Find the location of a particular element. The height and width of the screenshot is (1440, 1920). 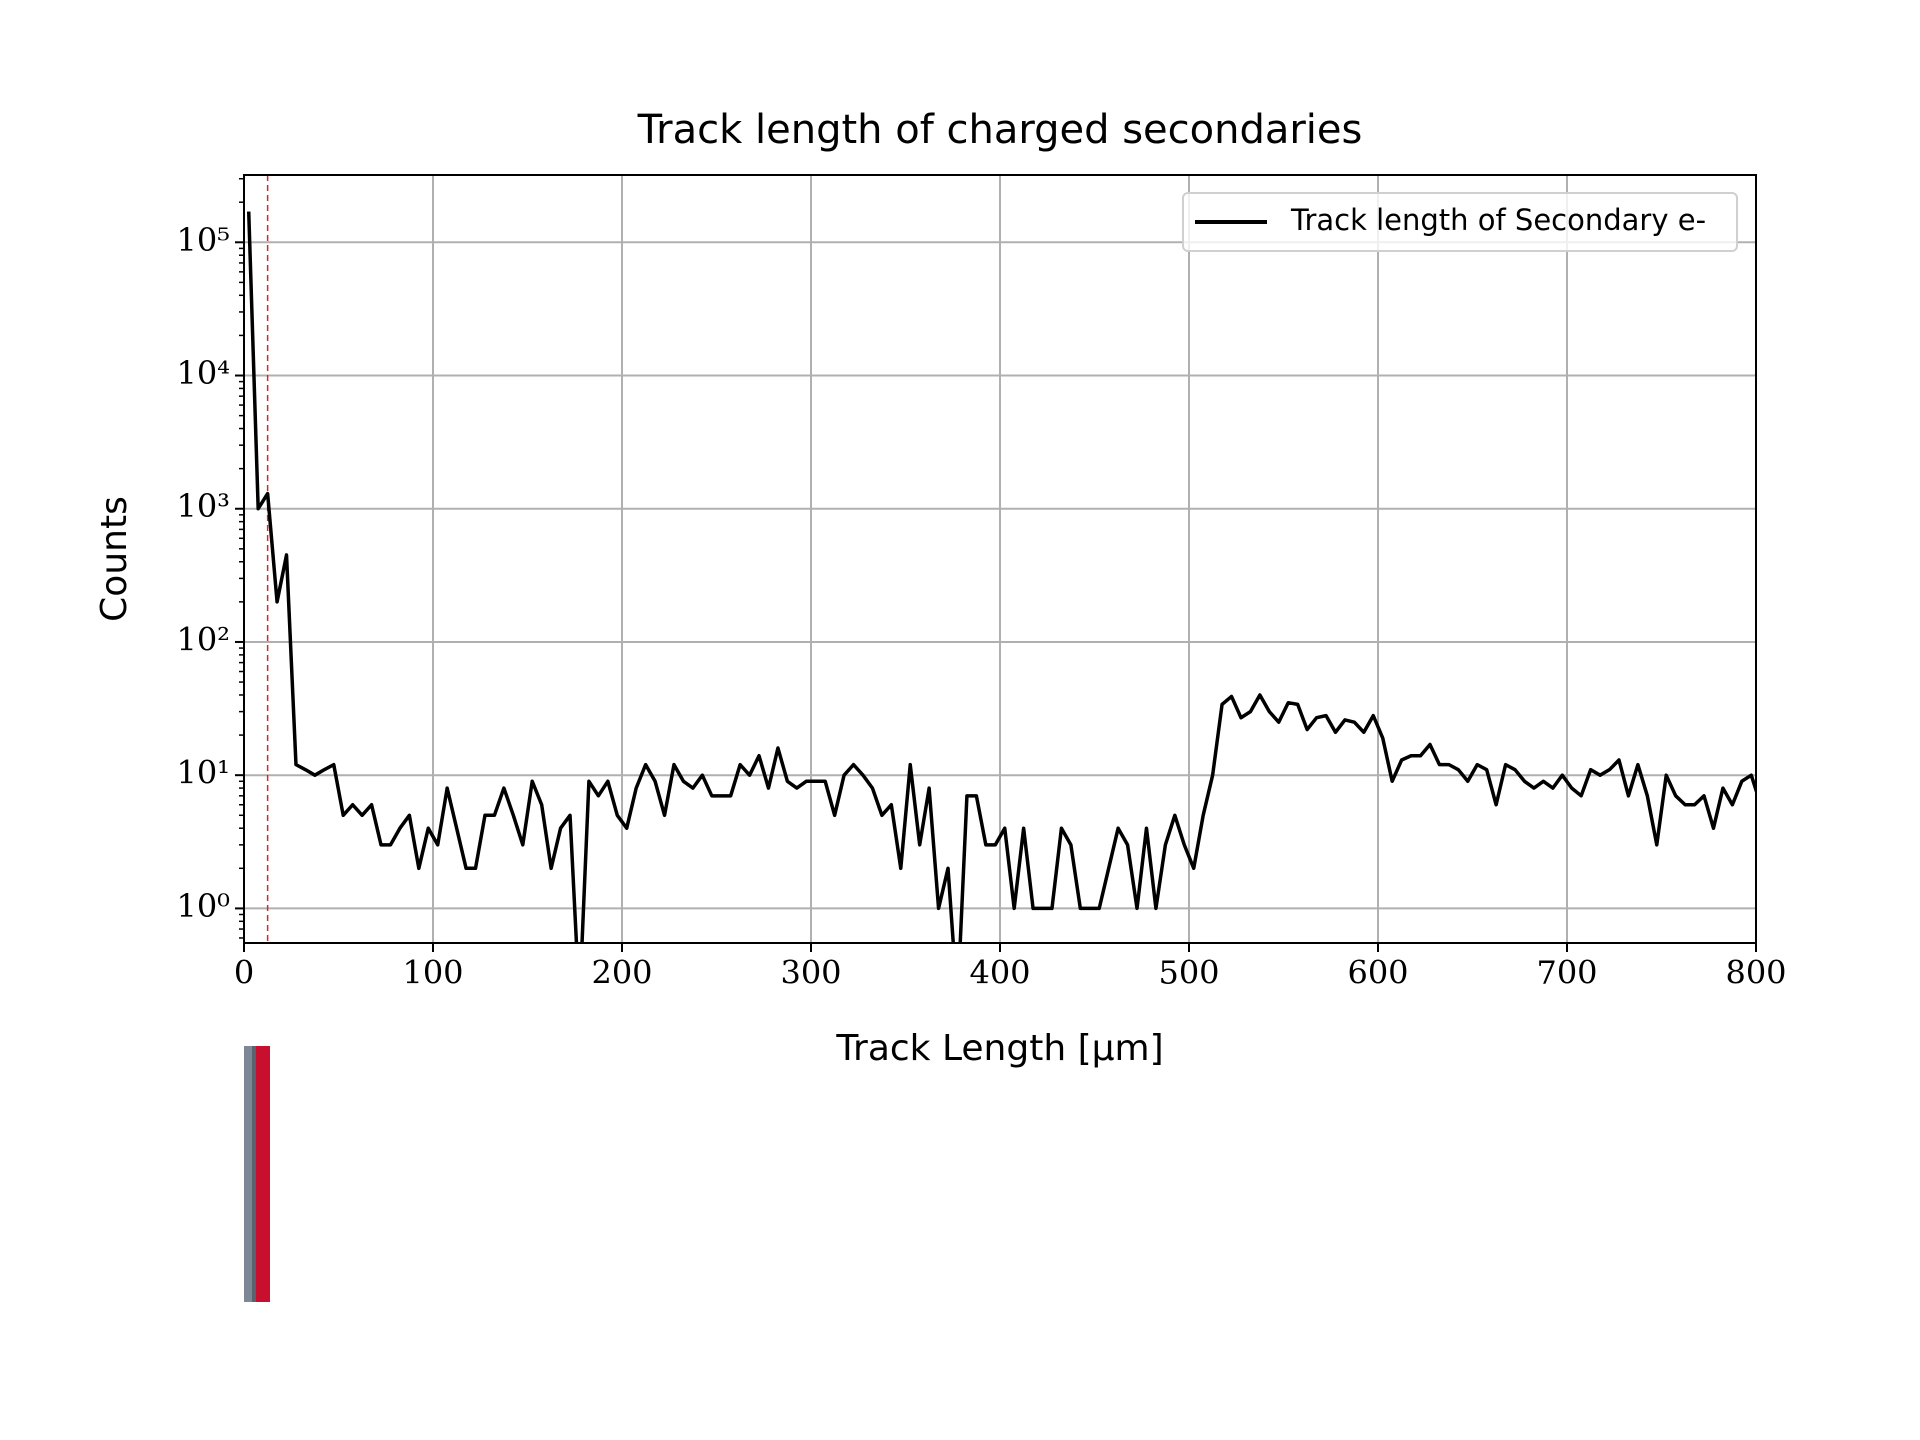

legend-label: Track length of Secondary e- is located at coordinates (1498, 220).